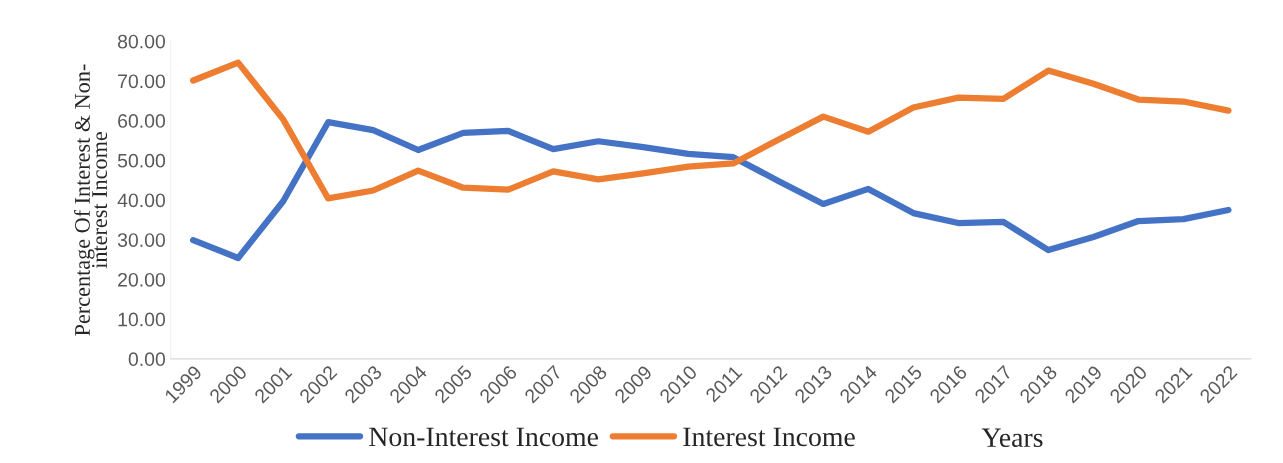 The height and width of the screenshot is (463, 1283). Describe the element at coordinates (141, 200) in the screenshot. I see `y-tick-label: 40.00` at that location.